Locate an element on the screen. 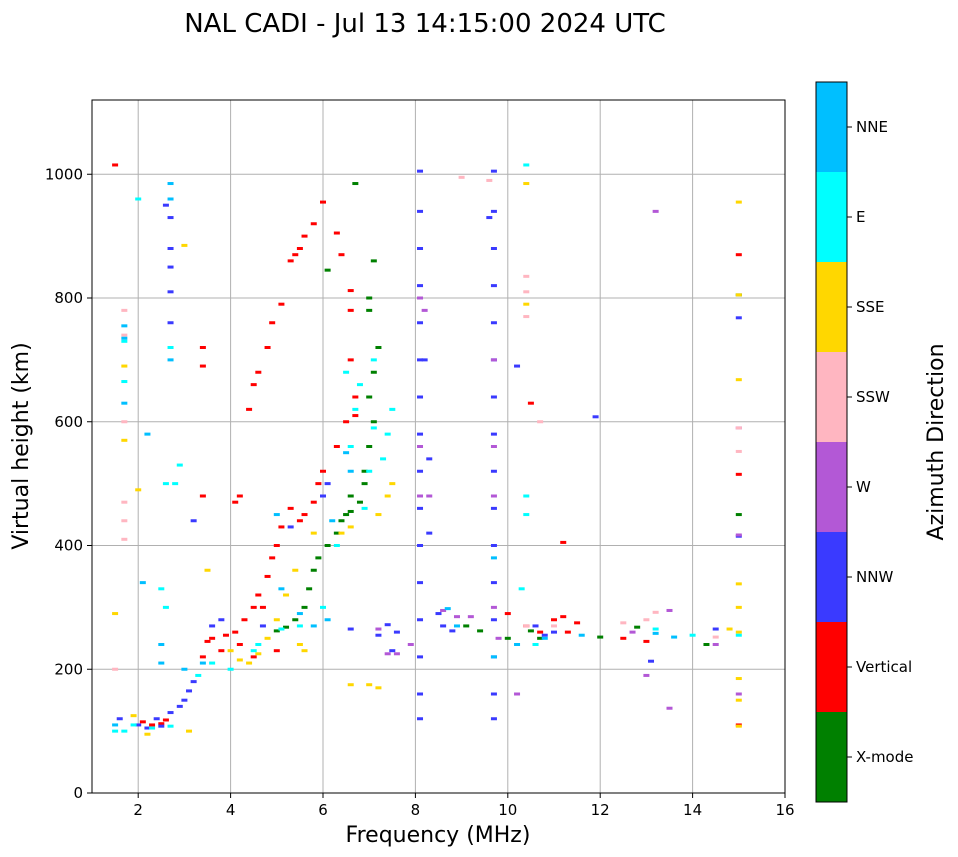 The width and height of the screenshot is (958, 857). chart-title: NAL CADI - Jul 13 14:15:00 2024 UTC is located at coordinates (425, 24).